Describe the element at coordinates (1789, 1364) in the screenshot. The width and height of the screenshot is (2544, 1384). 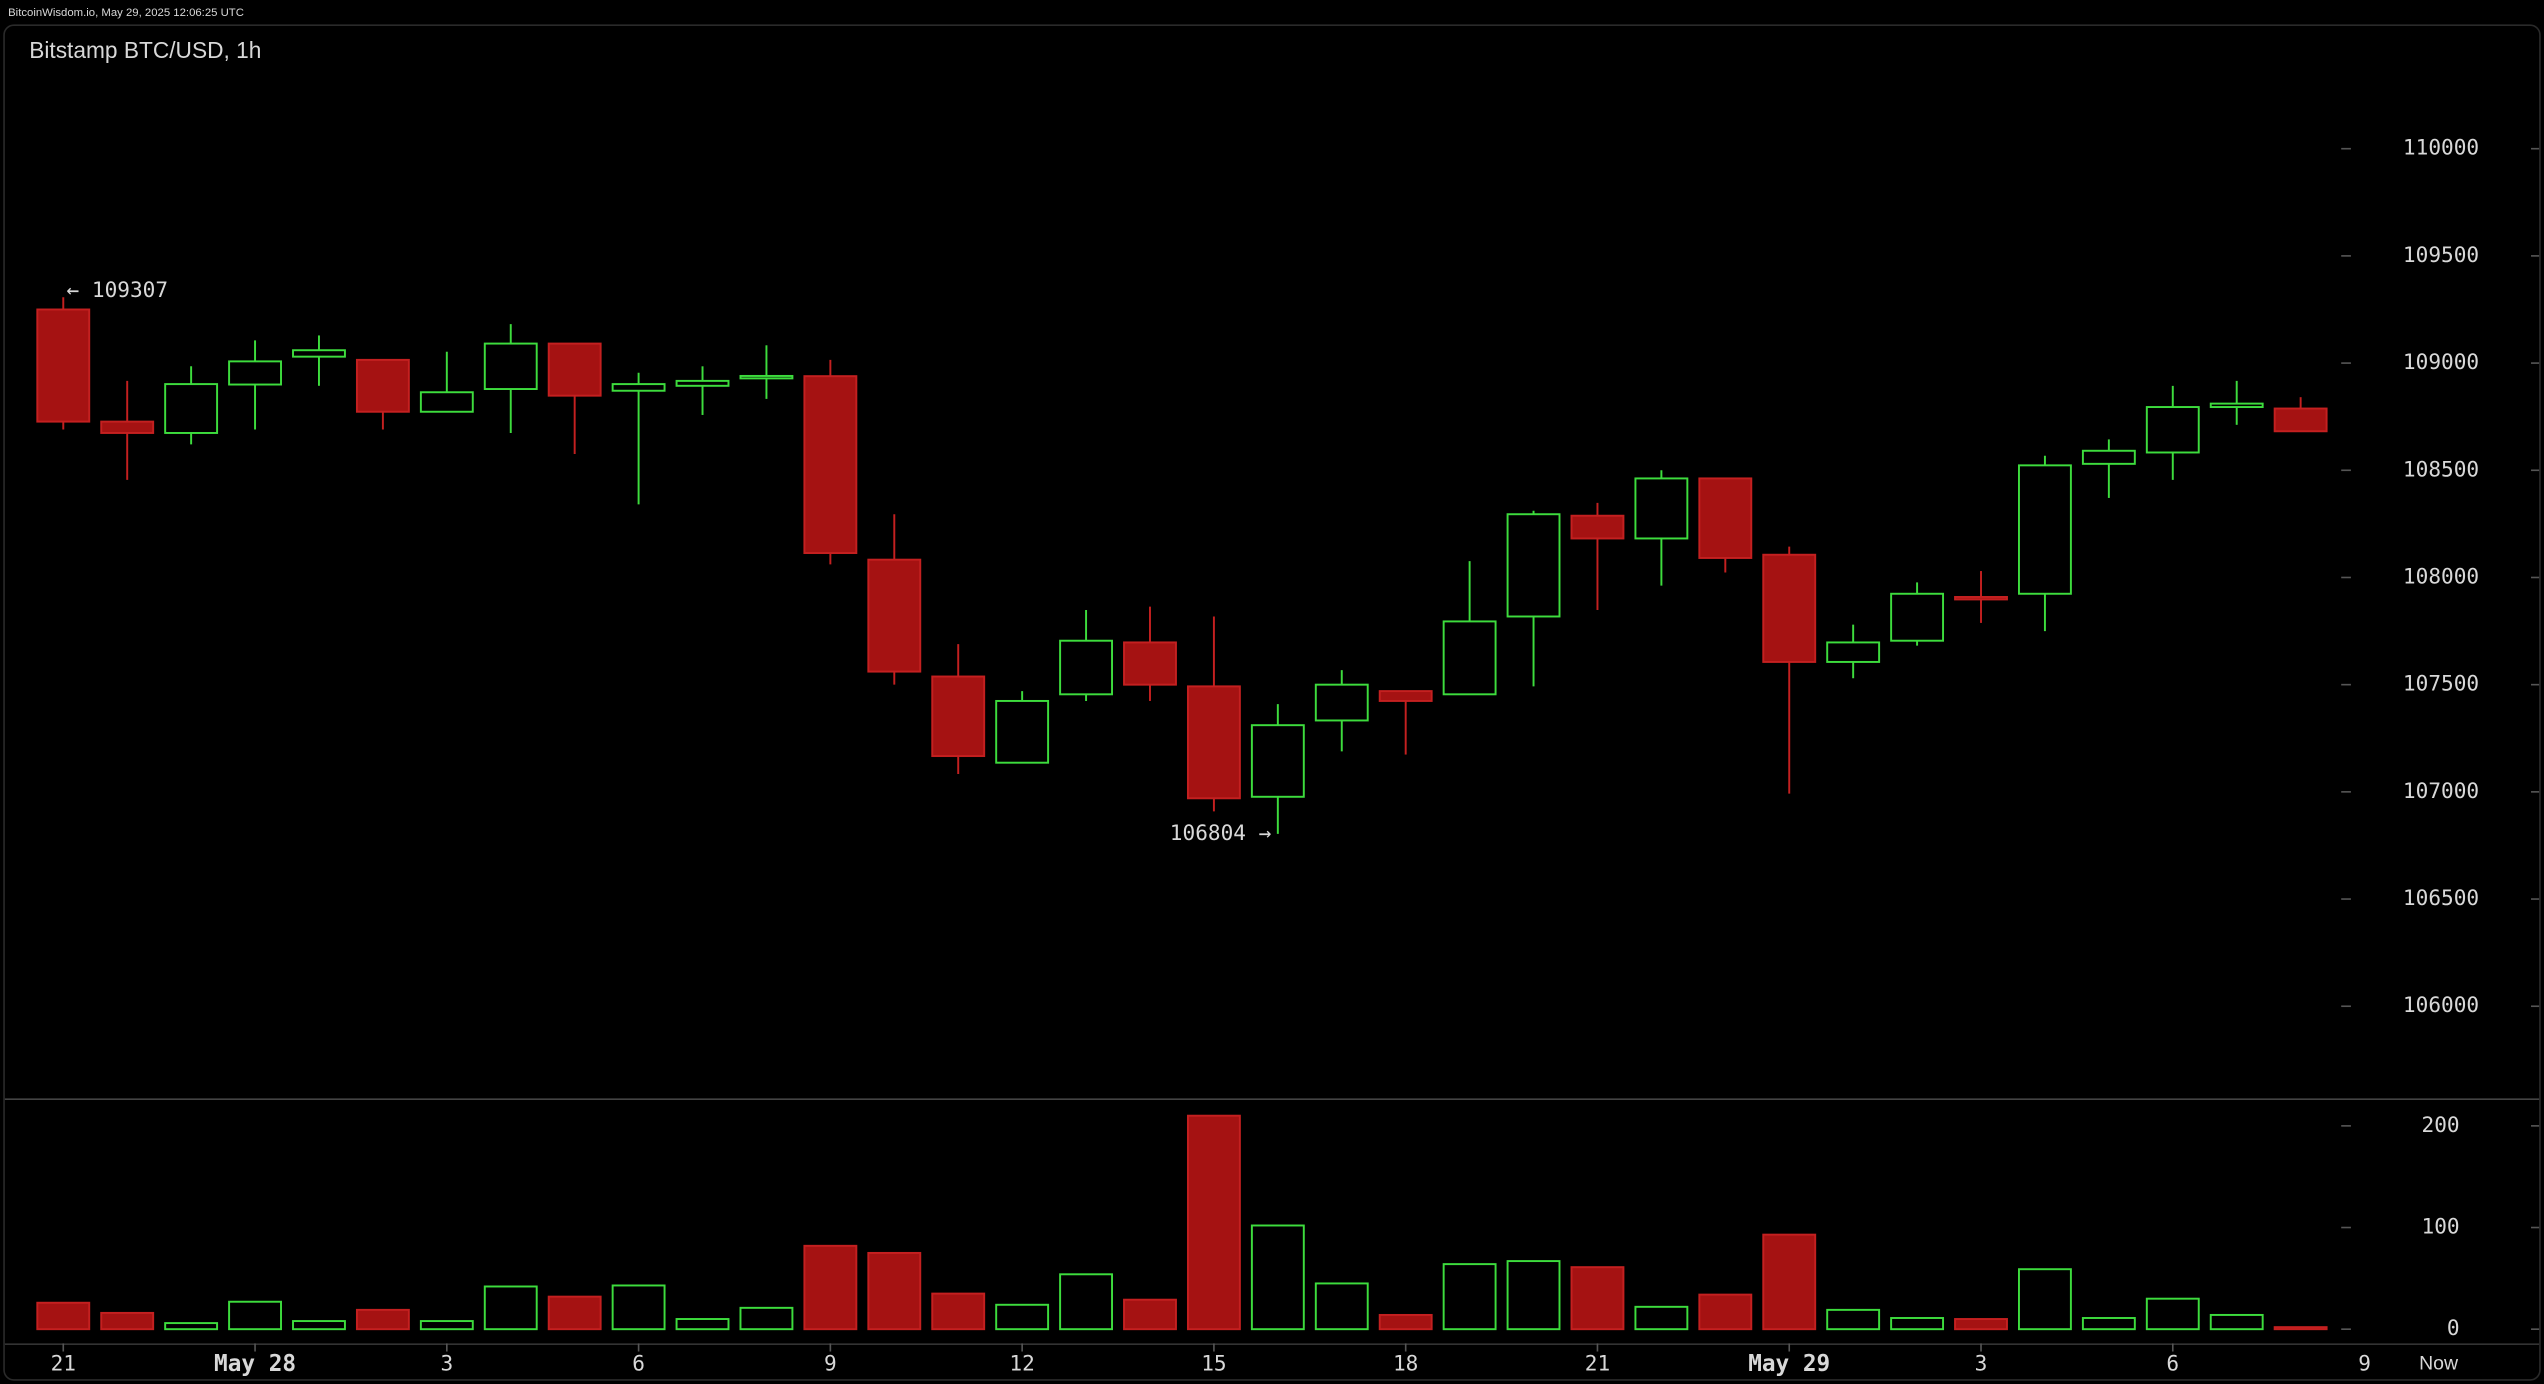
I see `x-tick-label: May 29` at that location.